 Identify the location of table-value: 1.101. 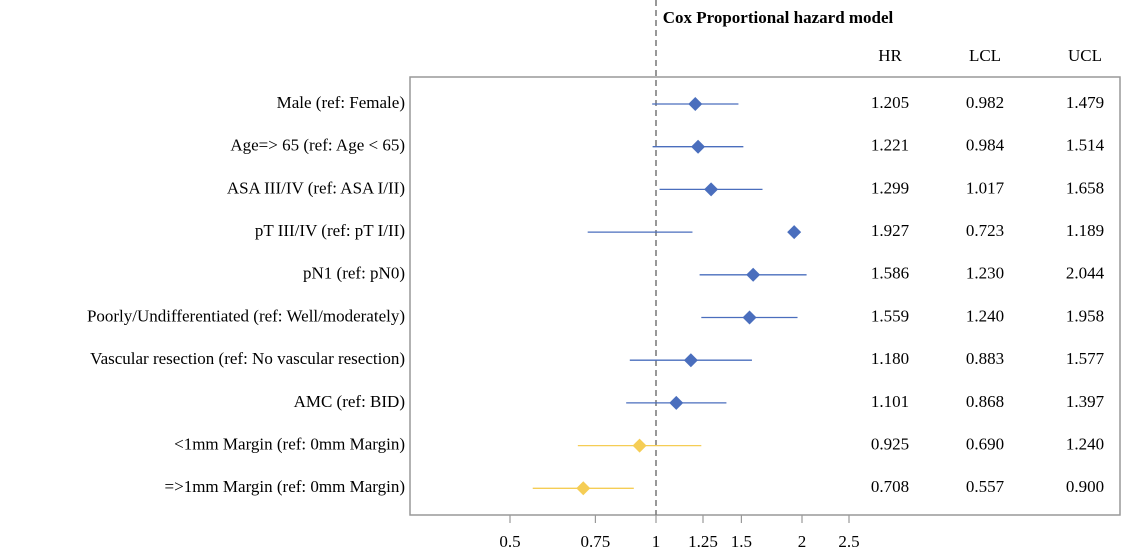
(890, 401).